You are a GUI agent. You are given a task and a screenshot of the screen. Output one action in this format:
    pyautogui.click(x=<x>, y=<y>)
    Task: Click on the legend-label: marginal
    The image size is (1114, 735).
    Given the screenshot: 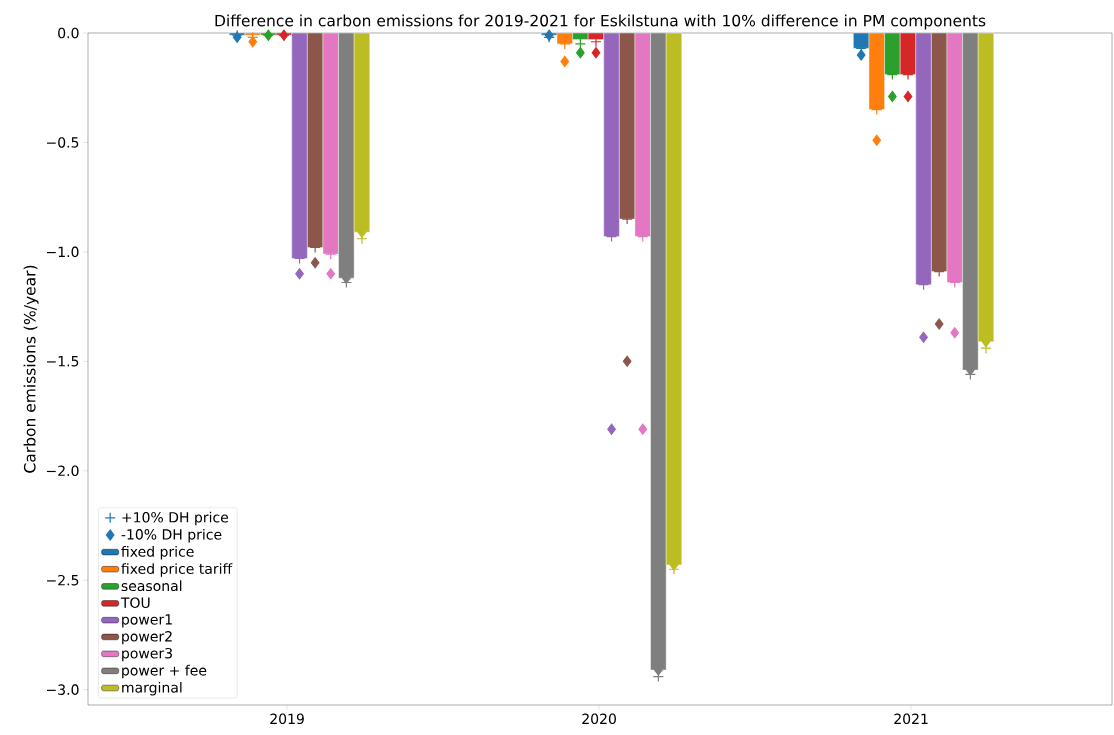 What is the action you would take?
    pyautogui.click(x=152, y=688)
    